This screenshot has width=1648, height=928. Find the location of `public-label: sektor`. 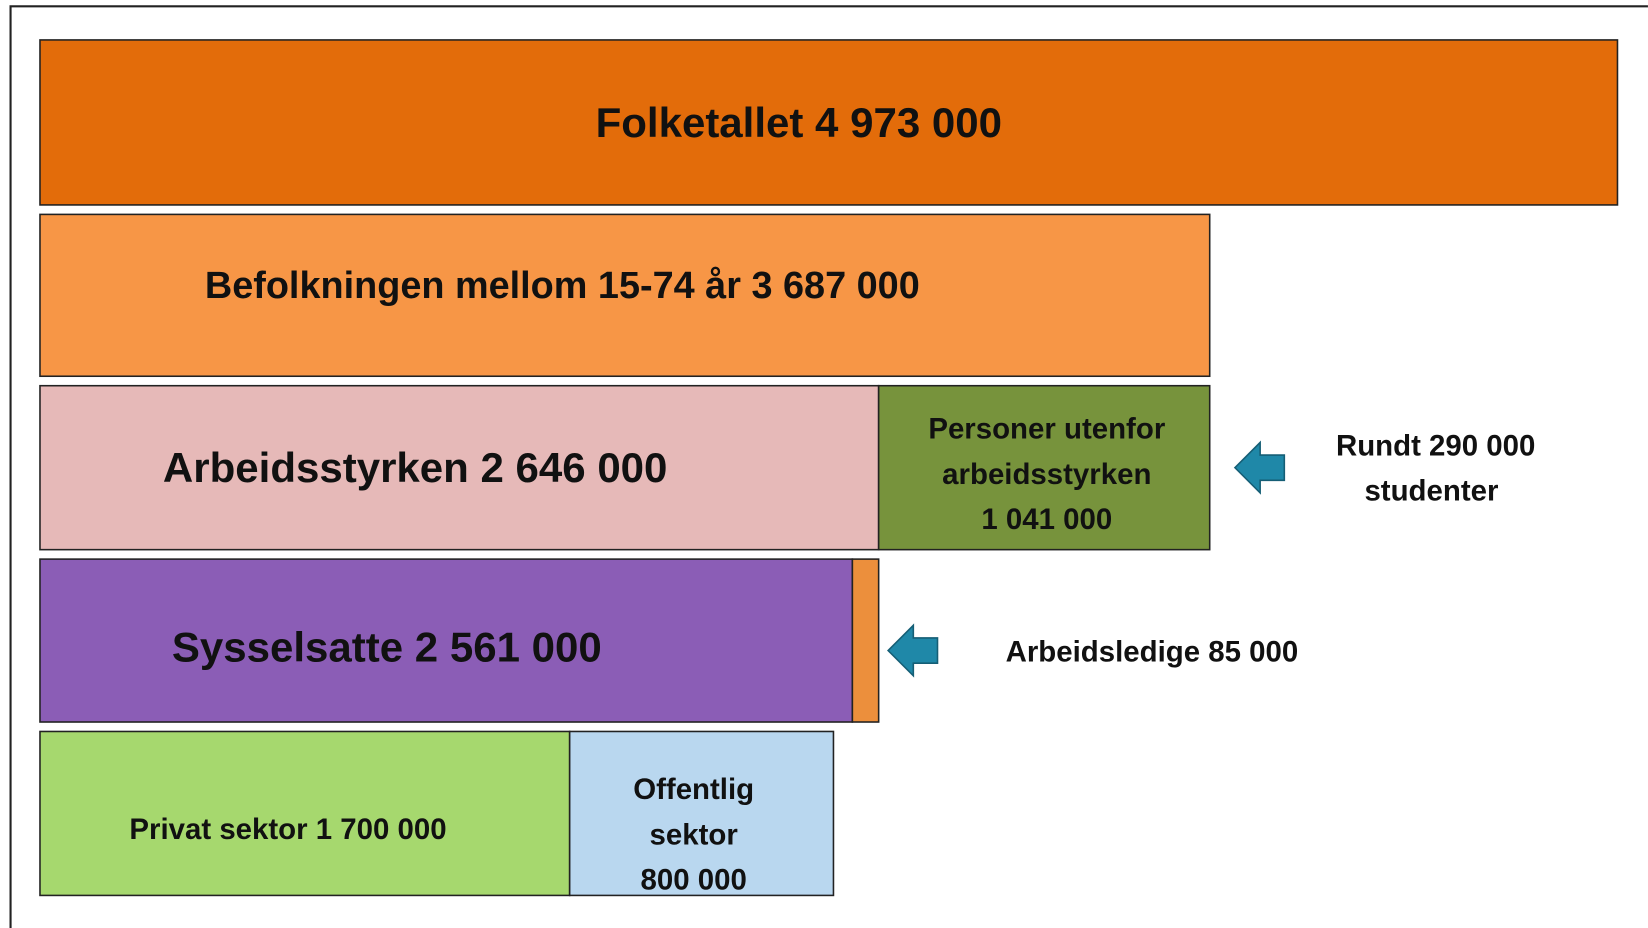

public-label: sektor is located at coordinates (694, 834).